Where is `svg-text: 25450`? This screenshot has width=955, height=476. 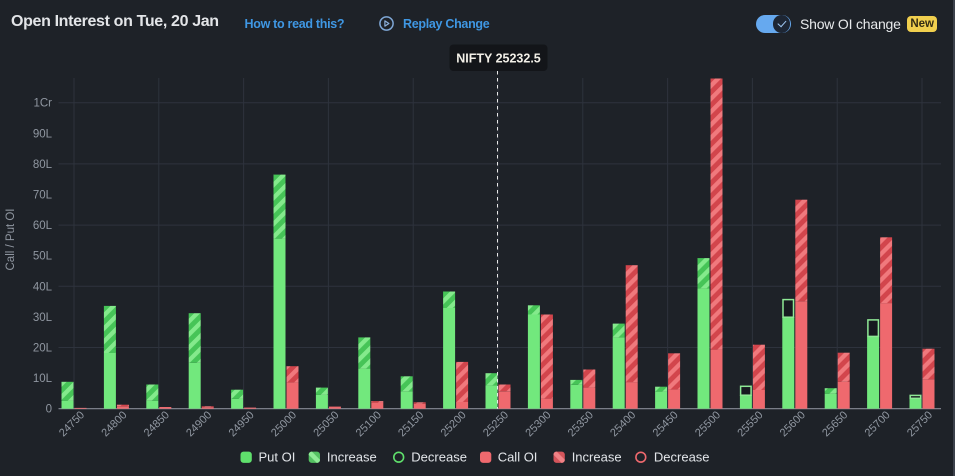 svg-text: 25450 is located at coordinates (666, 424).